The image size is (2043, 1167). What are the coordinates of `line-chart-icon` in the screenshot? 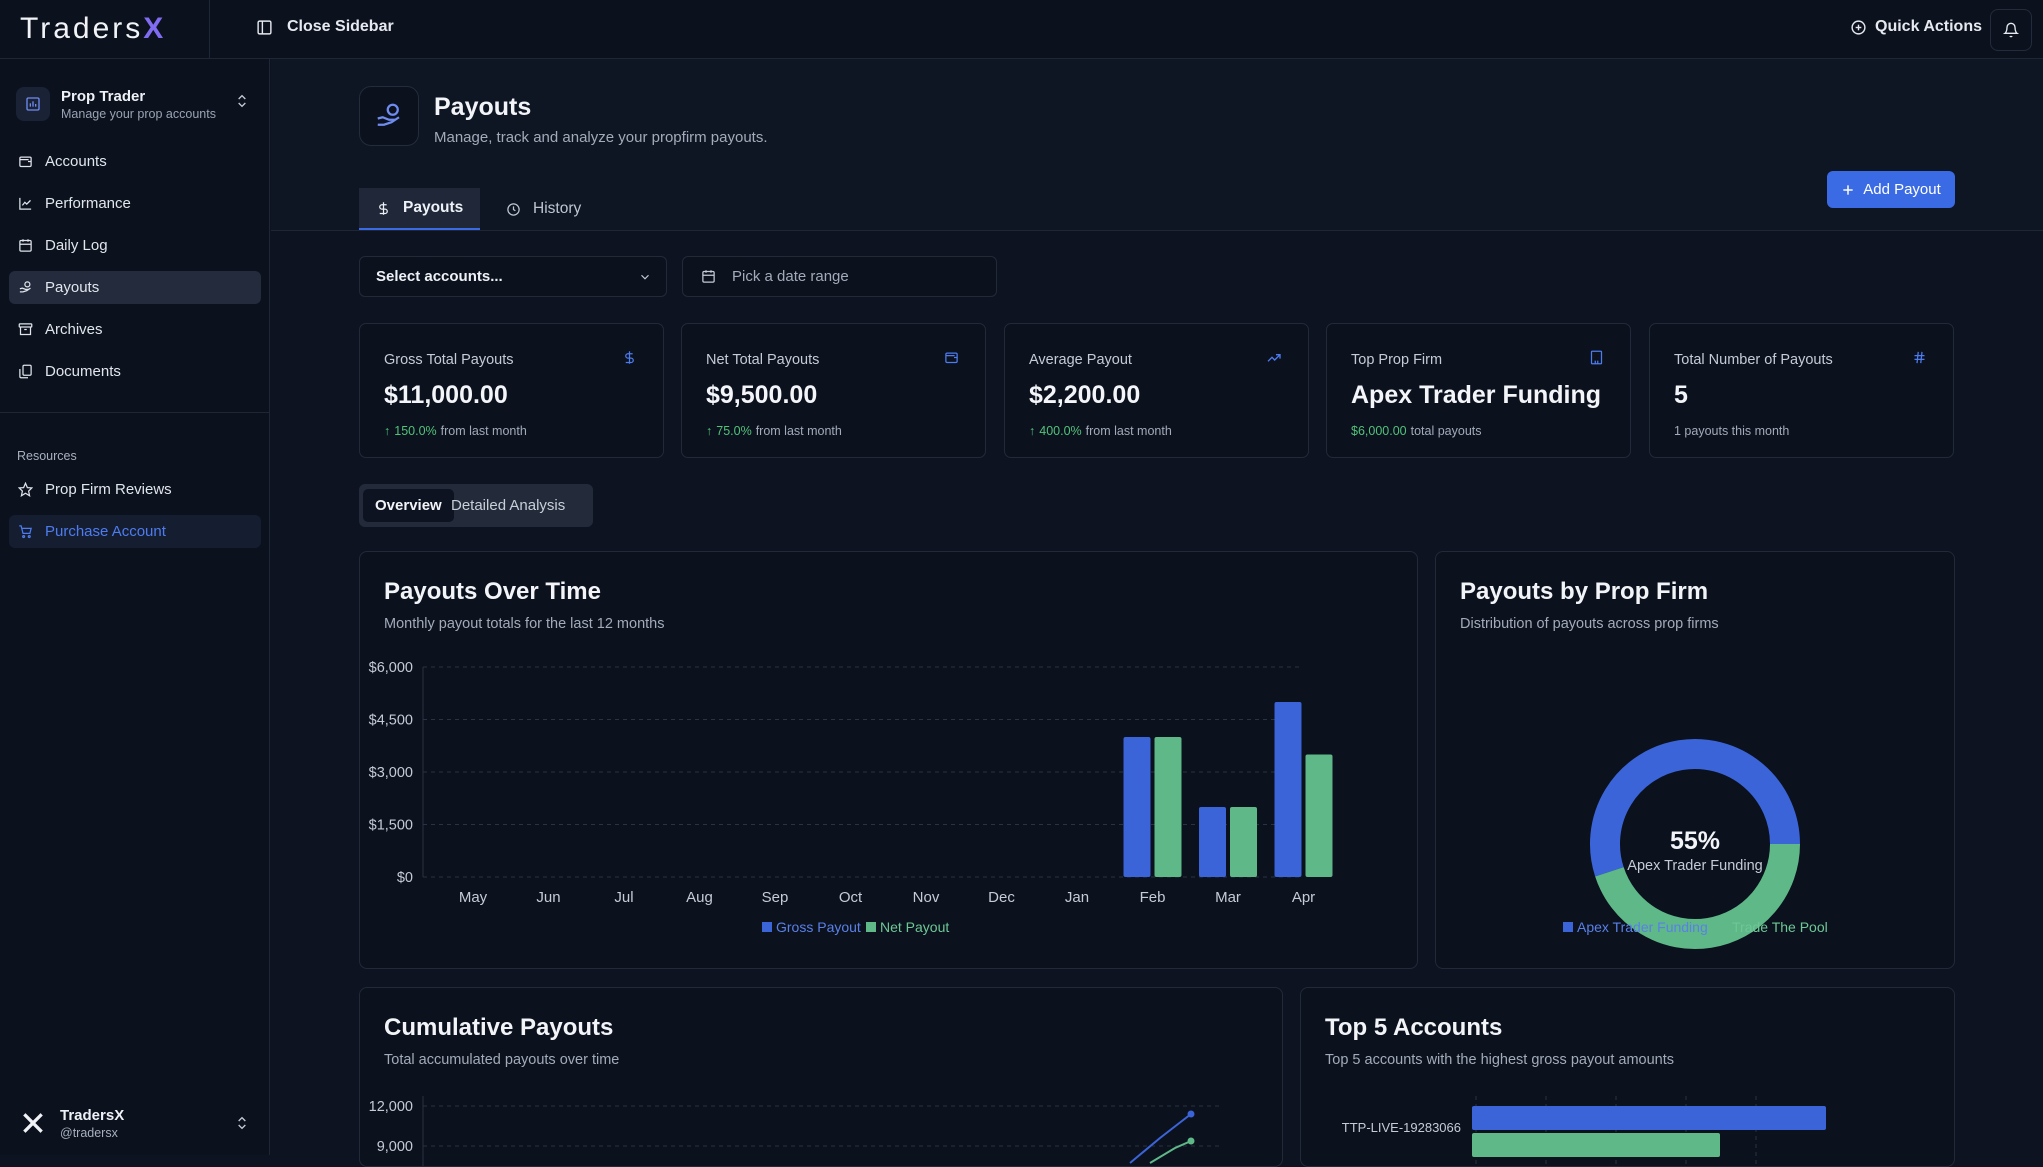 It's located at (25, 203).